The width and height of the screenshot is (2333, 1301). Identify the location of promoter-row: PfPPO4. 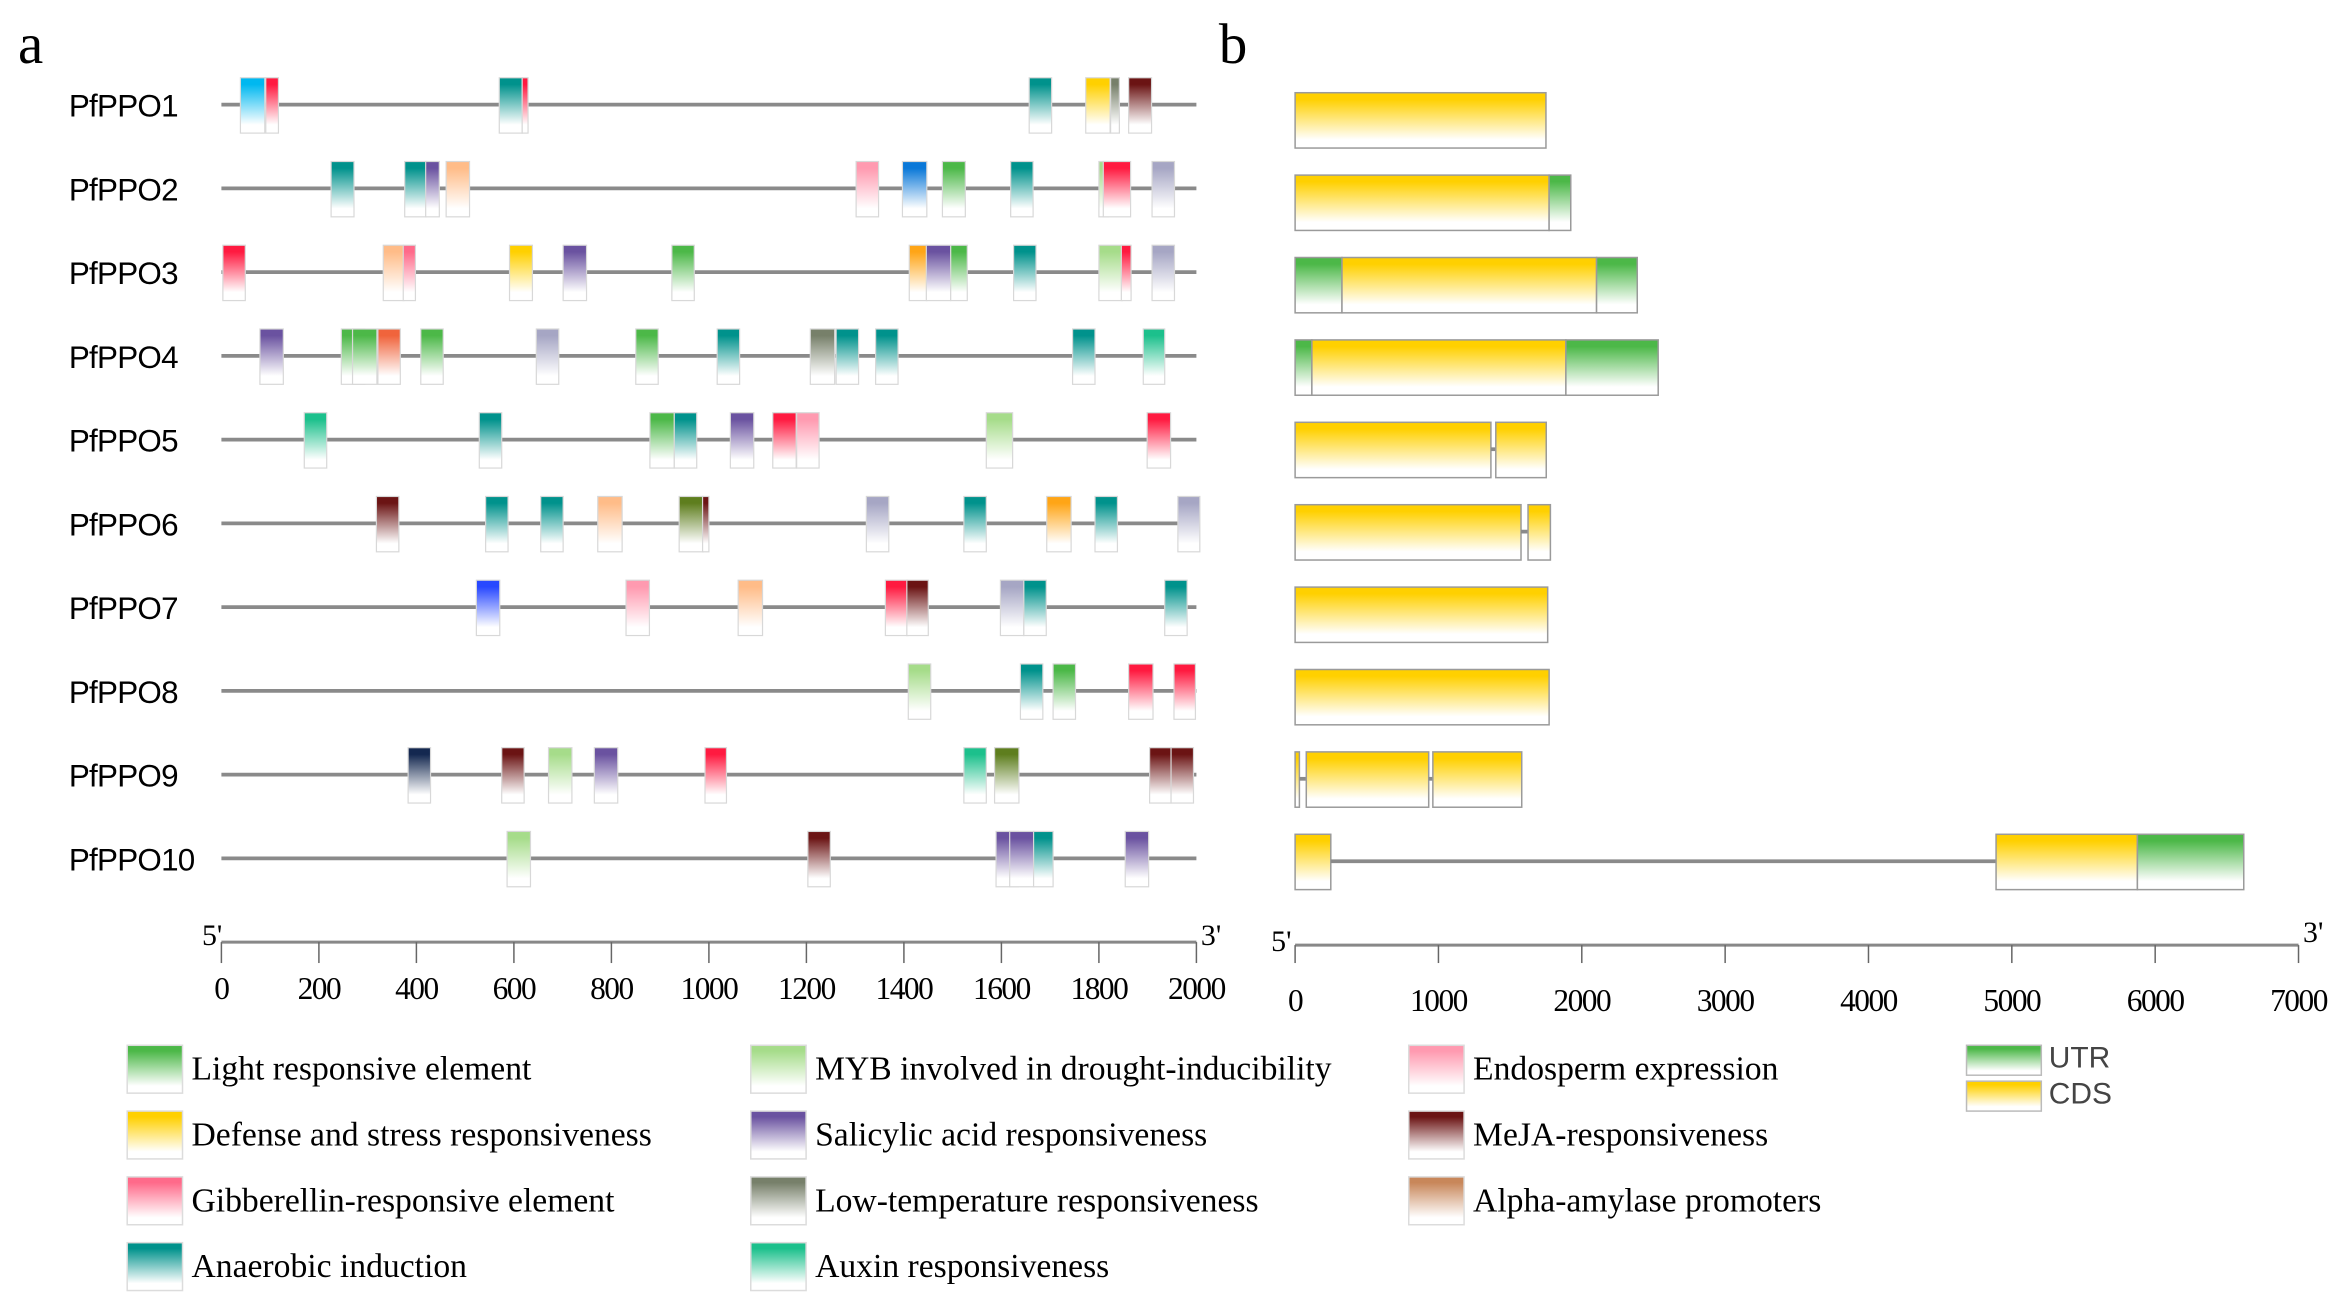
(633, 356).